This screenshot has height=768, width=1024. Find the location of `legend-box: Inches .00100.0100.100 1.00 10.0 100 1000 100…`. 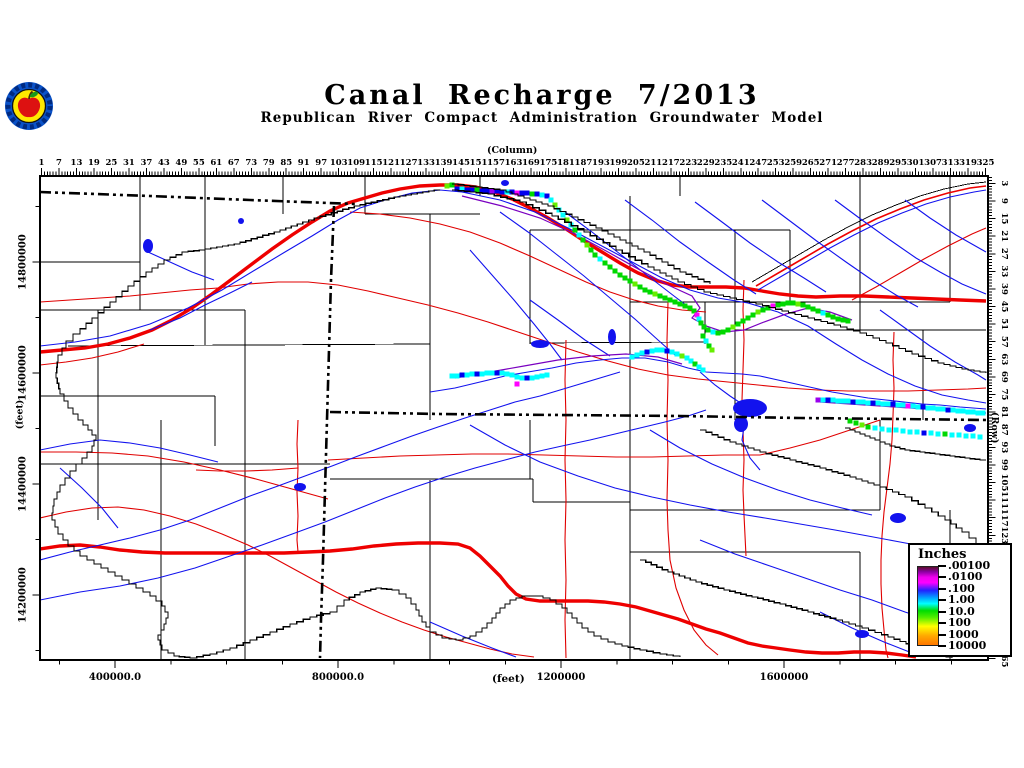

legend-box: Inches .00100.0100.100 1.00 10.0 100 1000 100… is located at coordinates (960, 600).